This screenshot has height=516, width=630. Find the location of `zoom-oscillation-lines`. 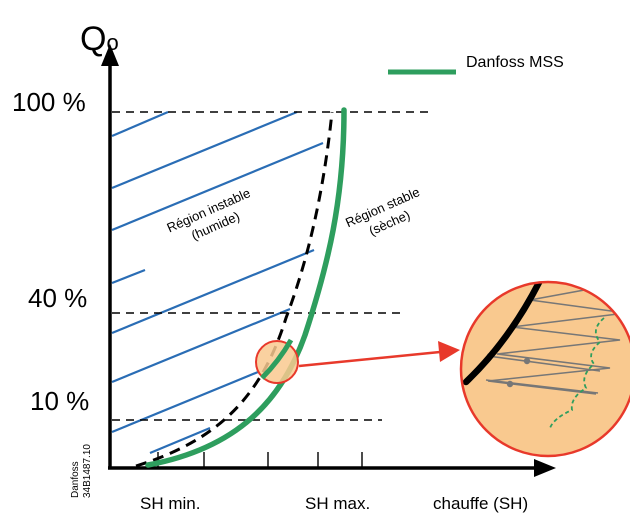

zoom-oscillation-lines is located at coordinates (557, 338).